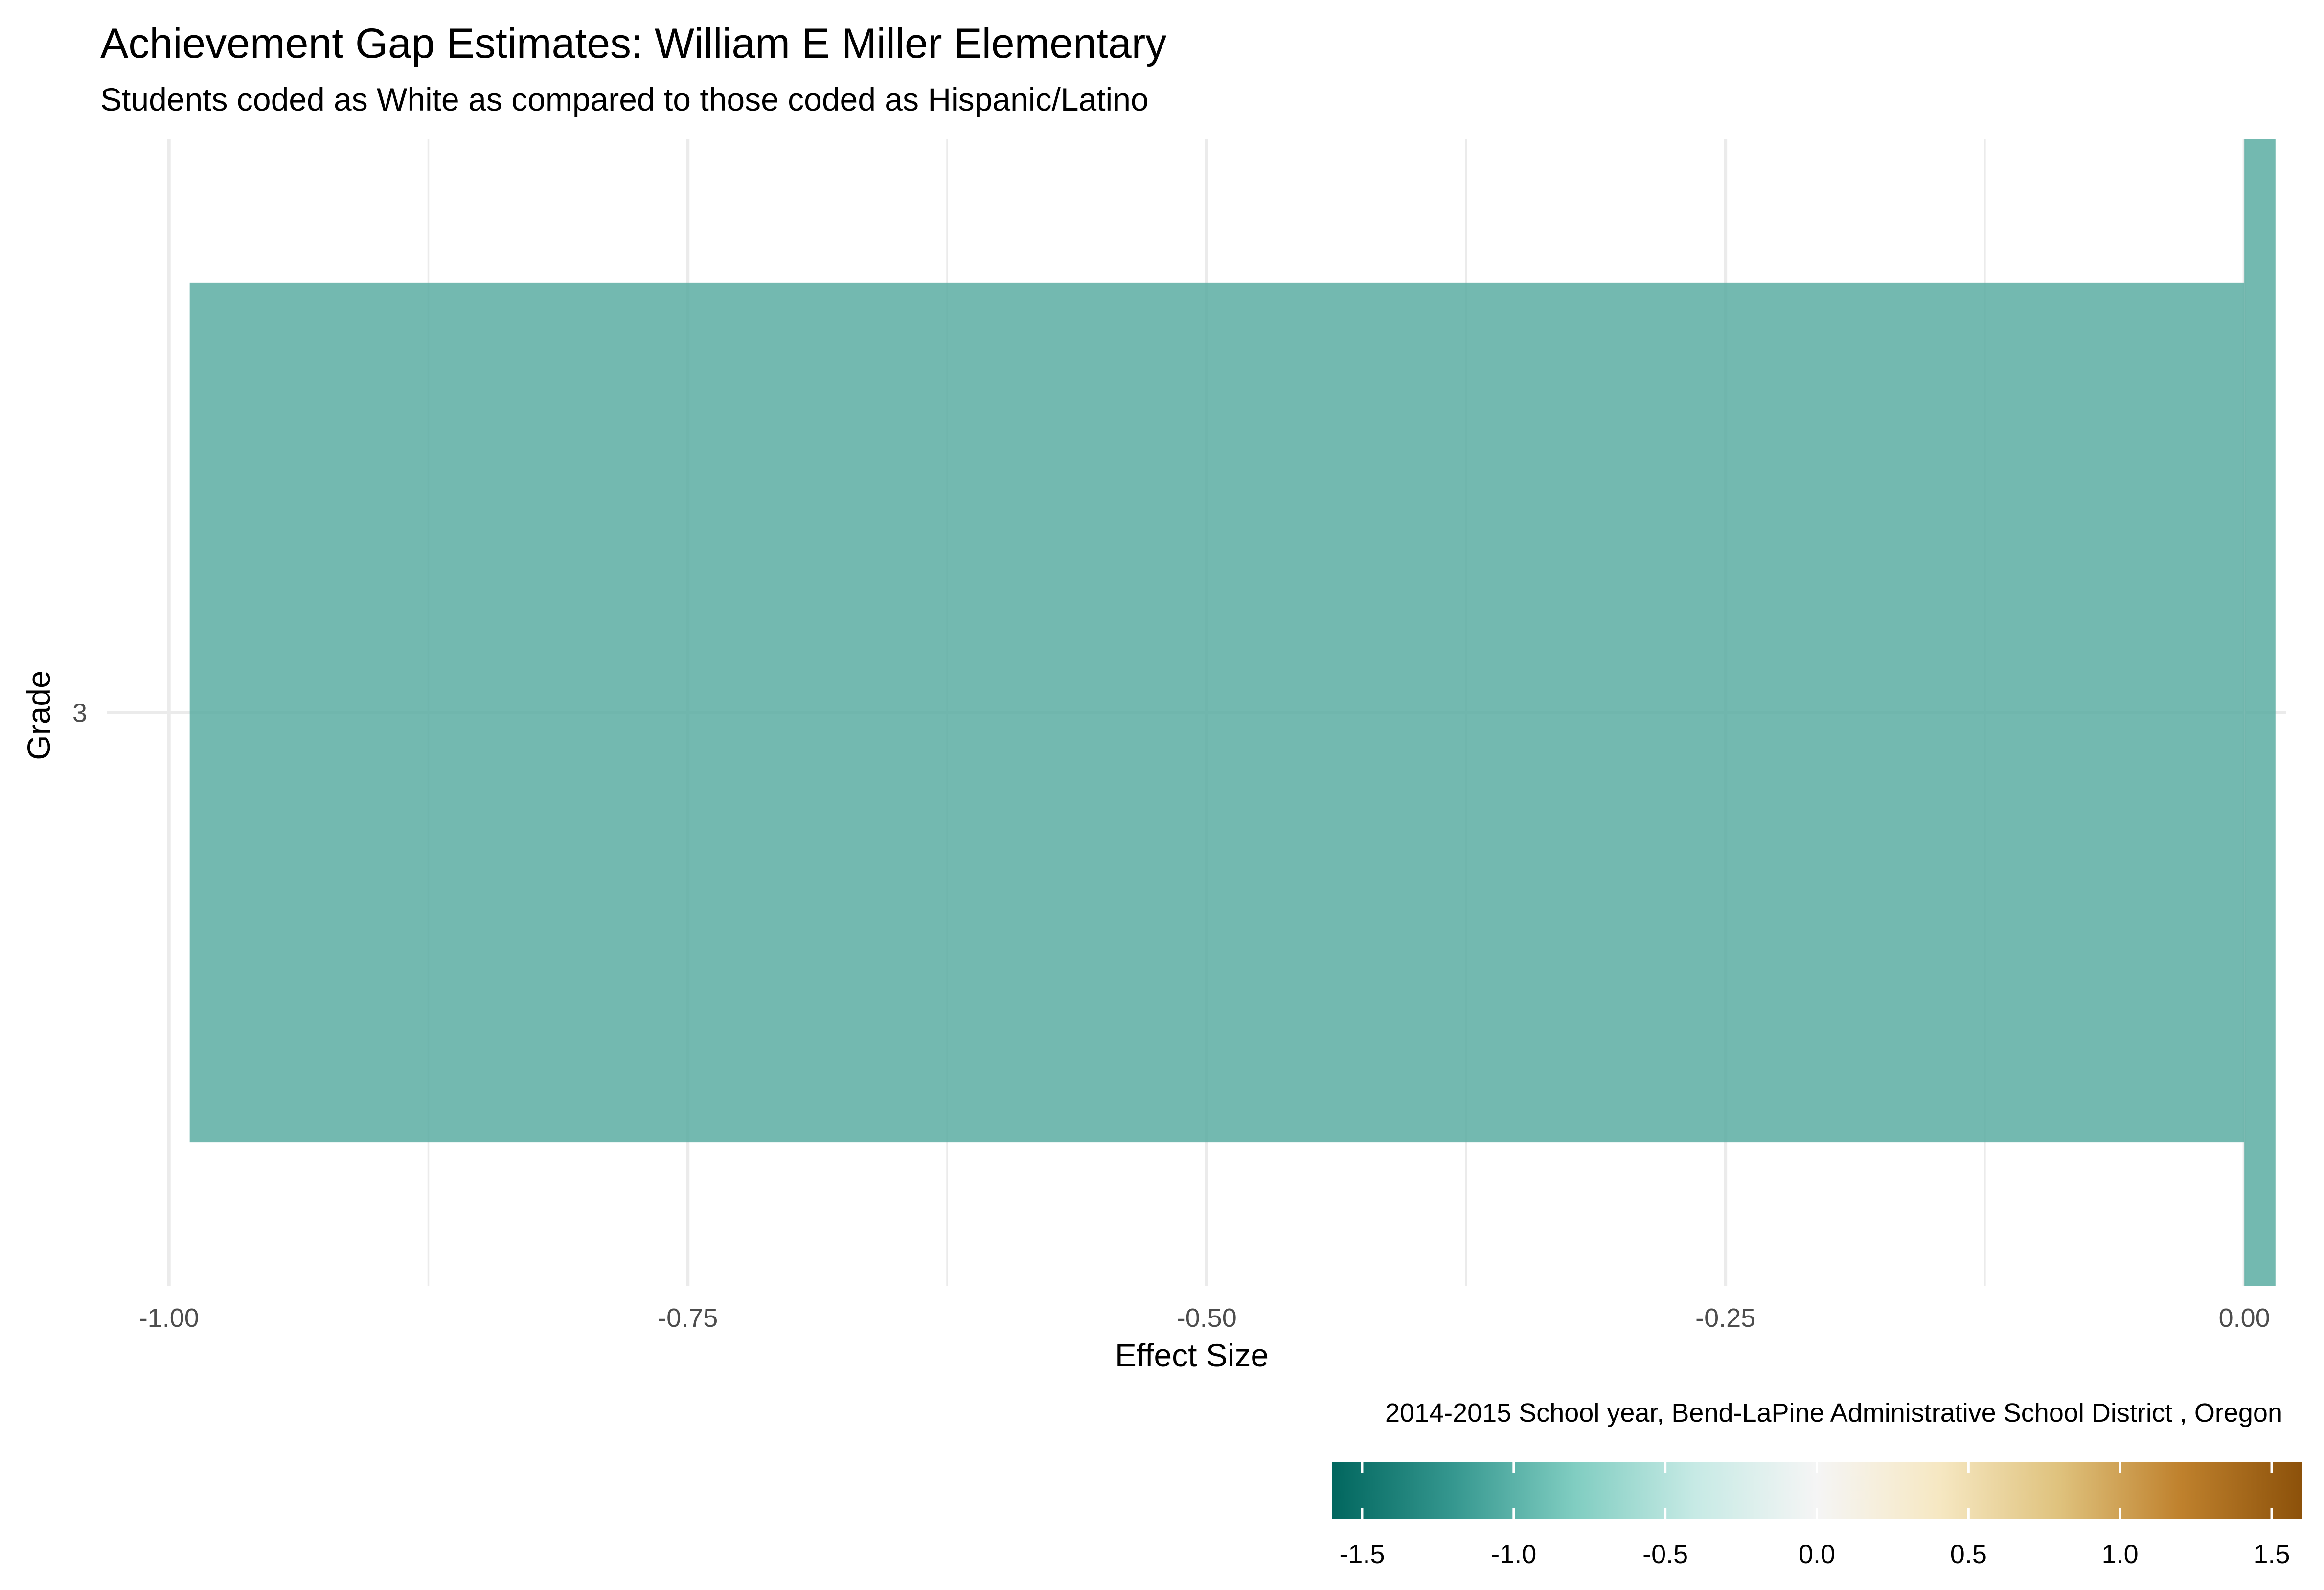 The height and width of the screenshot is (1590, 2324). I want to click on x-axis-title: Effect Size, so click(1192, 1355).